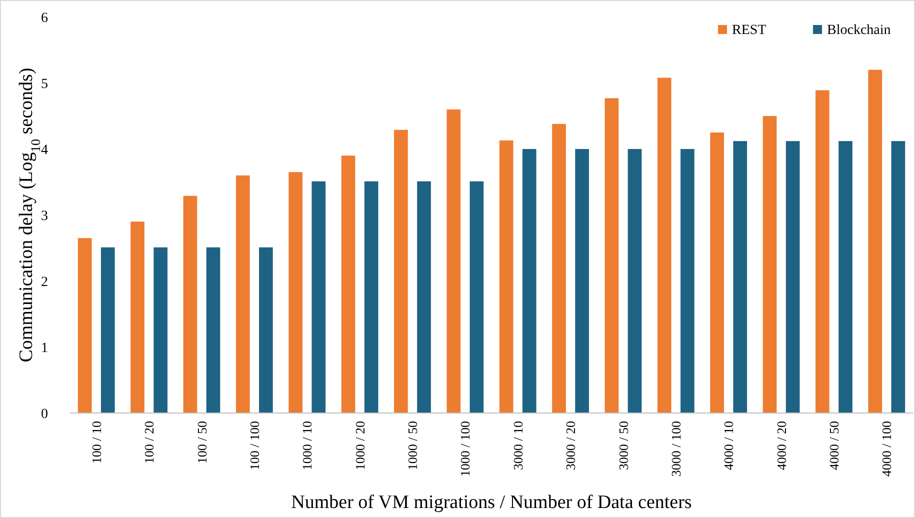  What do you see at coordinates (781, 445) in the screenshot?
I see `x-tick-label: 4000 / 20` at bounding box center [781, 445].